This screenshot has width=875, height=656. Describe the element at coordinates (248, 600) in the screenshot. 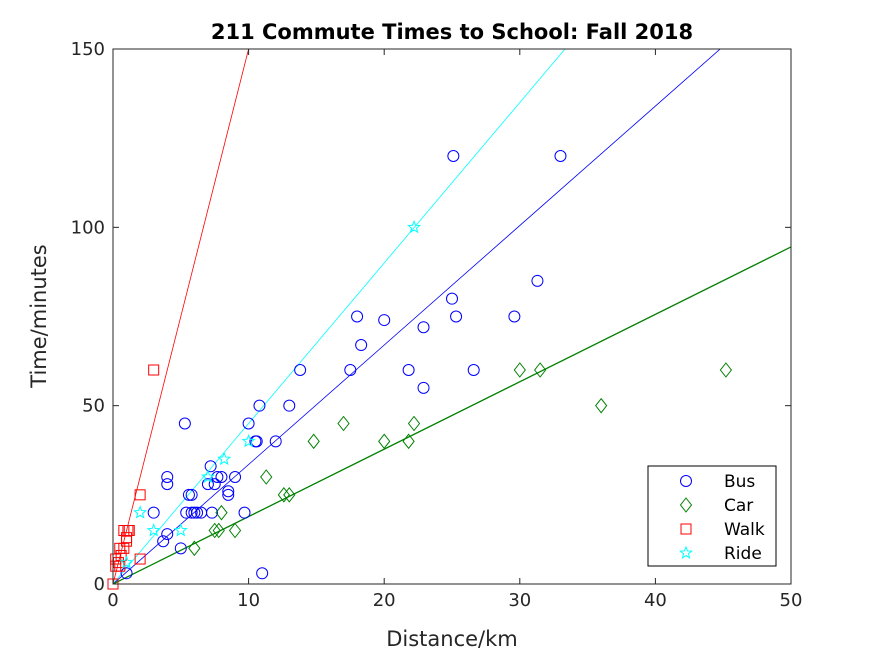

I see `x-tick-label: 10` at that location.